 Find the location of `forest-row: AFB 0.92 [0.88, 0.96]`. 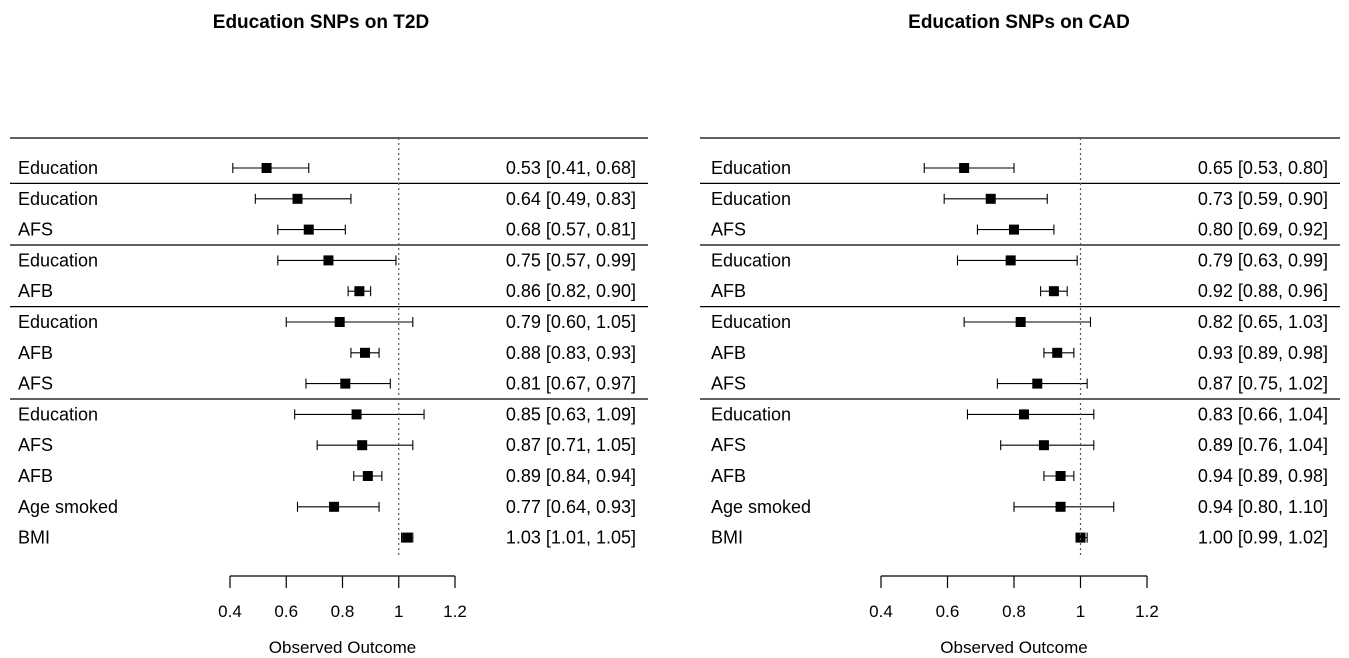

forest-row: AFB 0.92 [0.88, 0.96] is located at coordinates (1019, 291).